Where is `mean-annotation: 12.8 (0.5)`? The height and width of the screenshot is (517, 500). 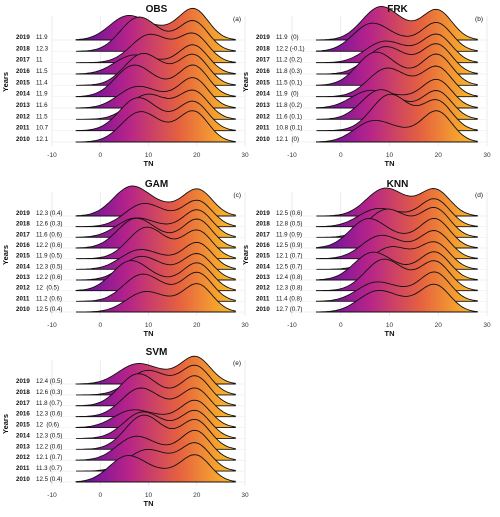
mean-annotation: 12.8 (0.5) is located at coordinates (289, 224).